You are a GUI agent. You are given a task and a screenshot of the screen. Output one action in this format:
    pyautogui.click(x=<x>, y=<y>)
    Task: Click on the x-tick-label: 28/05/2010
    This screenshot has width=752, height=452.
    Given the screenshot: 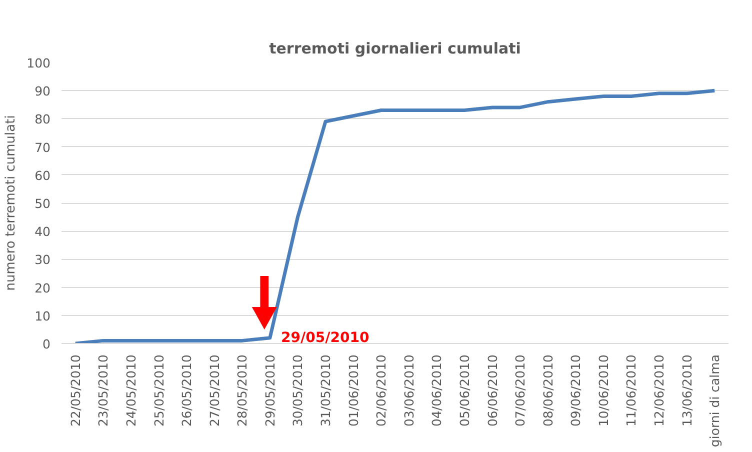 What is the action you would take?
    pyautogui.click(x=242, y=390)
    